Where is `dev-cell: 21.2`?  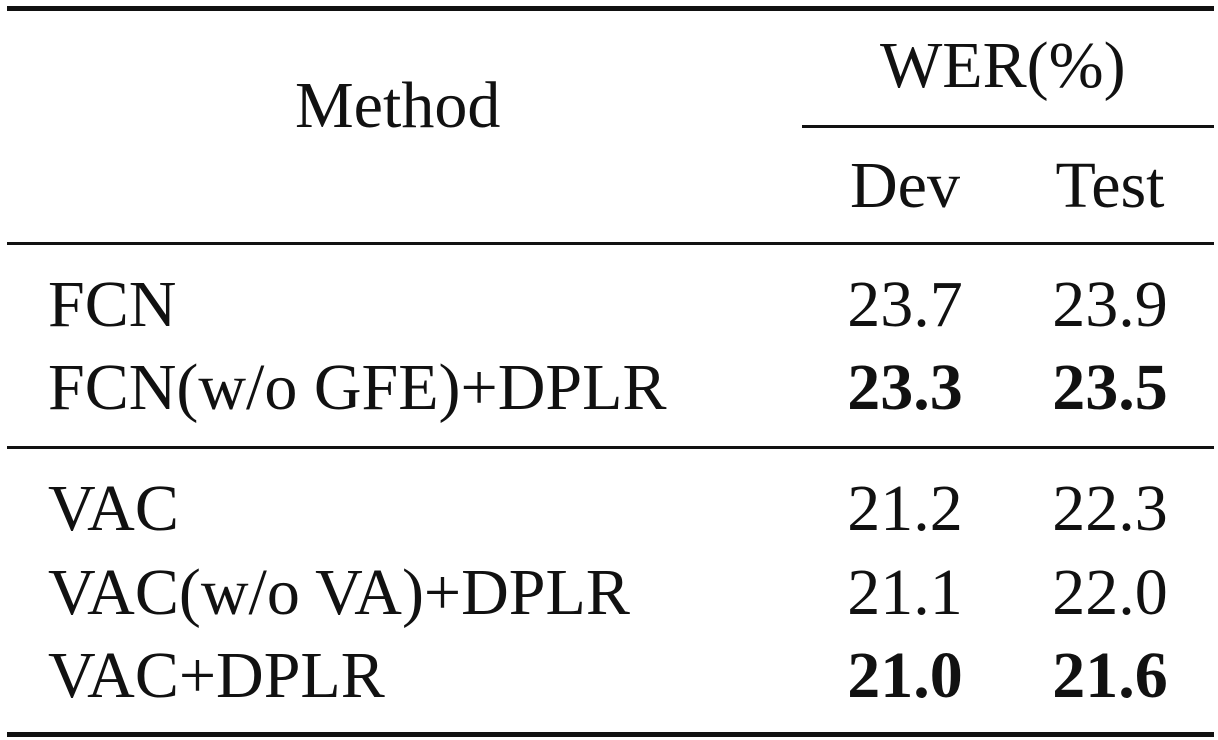 dev-cell: 21.2 is located at coordinates (905, 508).